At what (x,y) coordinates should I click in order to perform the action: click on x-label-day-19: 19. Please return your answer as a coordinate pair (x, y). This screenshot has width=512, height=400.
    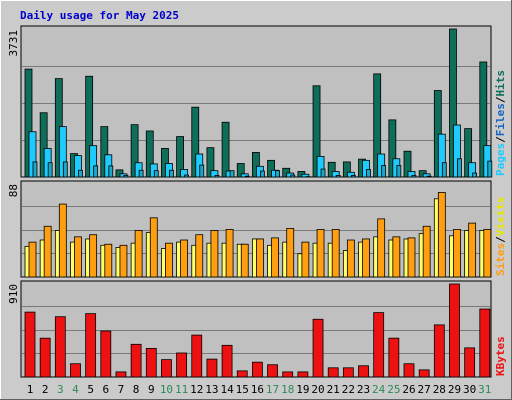
    Looking at the image, I should click on (302, 389).